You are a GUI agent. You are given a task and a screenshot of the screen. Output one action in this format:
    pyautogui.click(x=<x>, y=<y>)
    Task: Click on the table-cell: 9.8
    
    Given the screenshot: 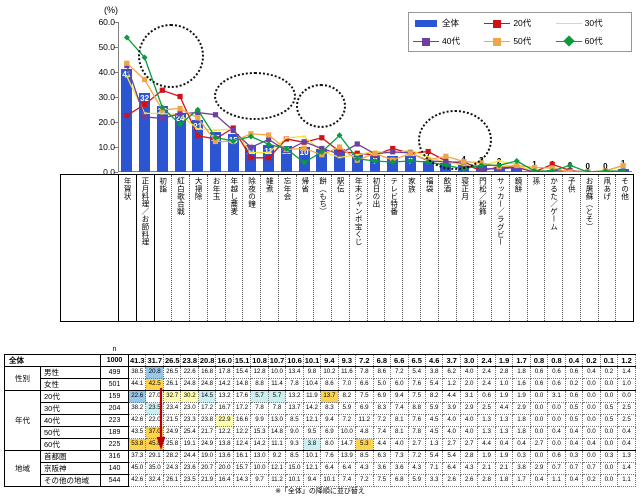 What is the action you would take?
    pyautogui.click(x=312, y=372)
    